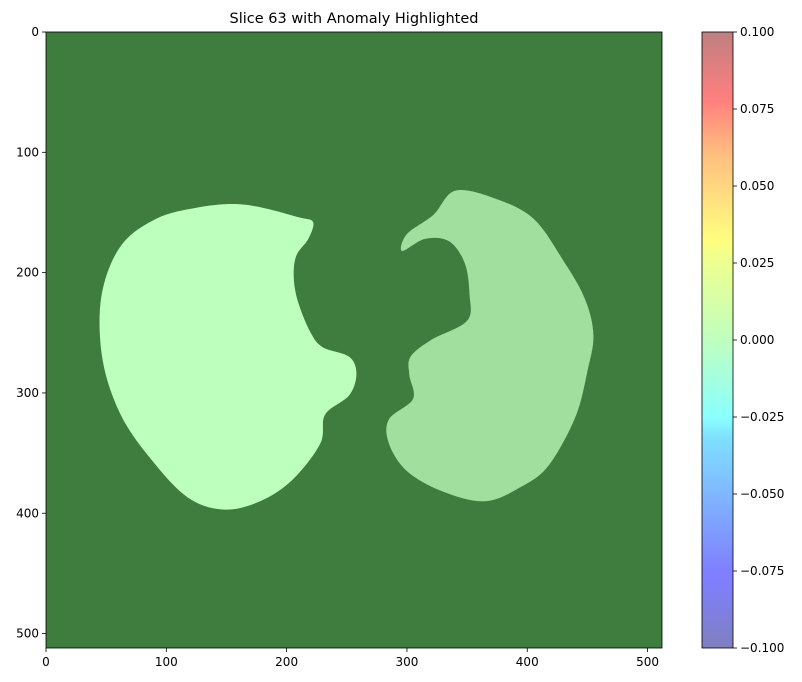  Describe the element at coordinates (647, 662) in the screenshot. I see `x-tick-label: 500` at that location.